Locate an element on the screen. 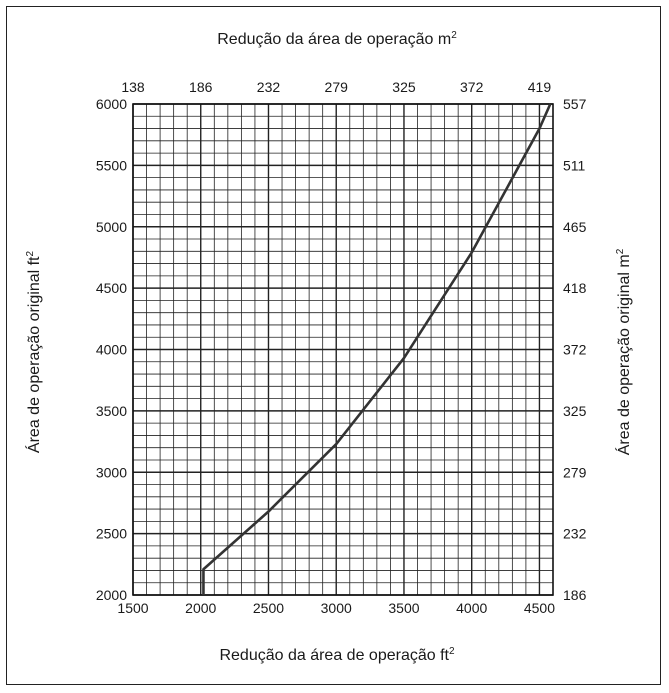  y-right-tick-label: 511 is located at coordinates (574, 165).